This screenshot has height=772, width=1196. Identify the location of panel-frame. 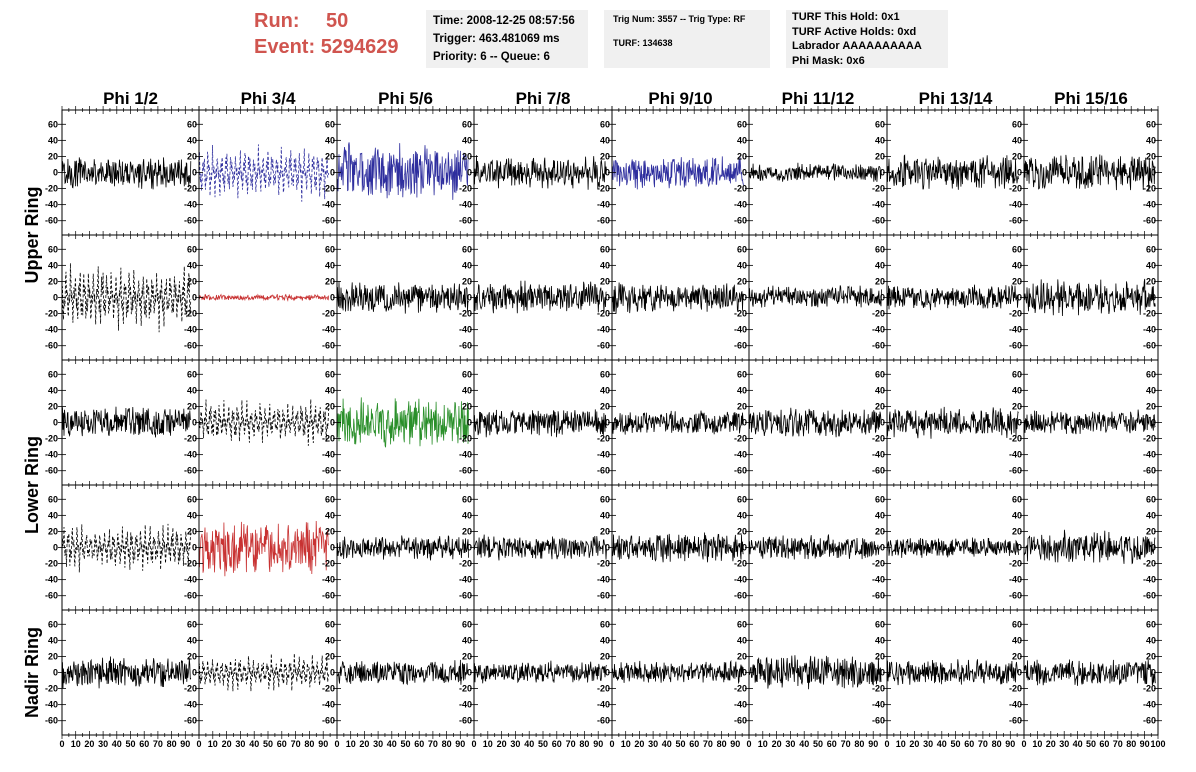
(268, 672).